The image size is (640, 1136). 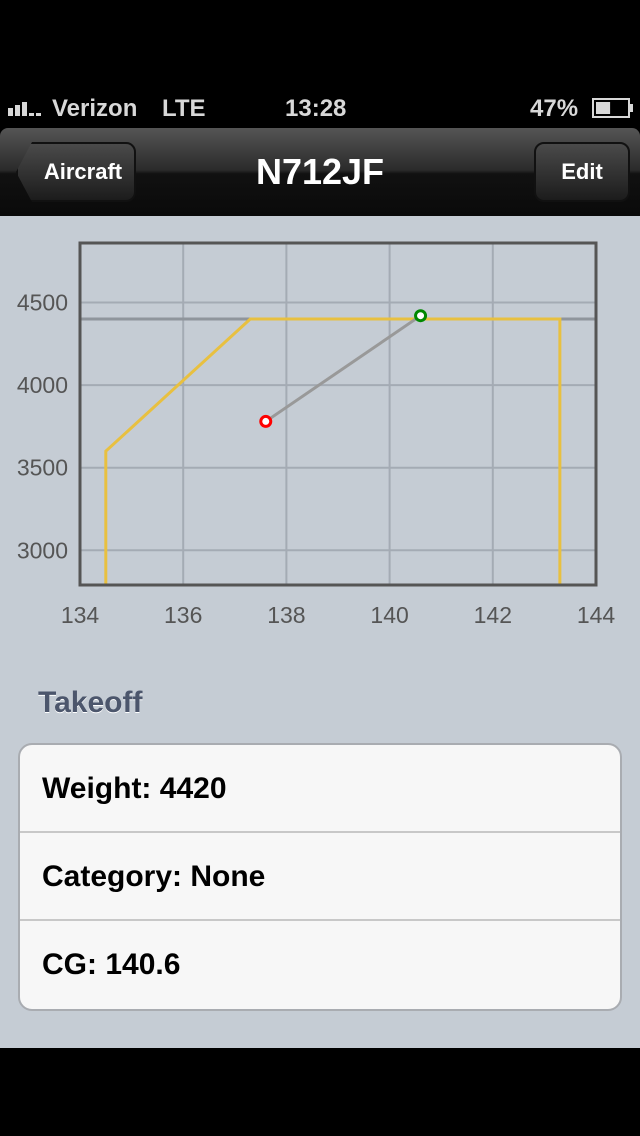 What do you see at coordinates (613, 112) in the screenshot?
I see `battery-icon` at bounding box center [613, 112].